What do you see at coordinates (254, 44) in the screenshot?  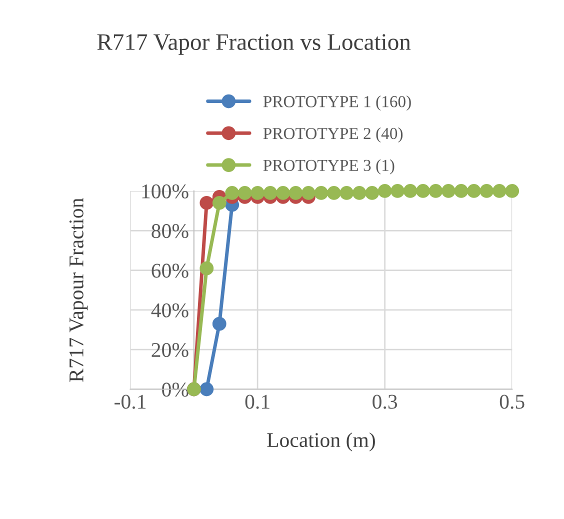 I see `chart-title: R717 Vapor Fraction vs Location` at bounding box center [254, 44].